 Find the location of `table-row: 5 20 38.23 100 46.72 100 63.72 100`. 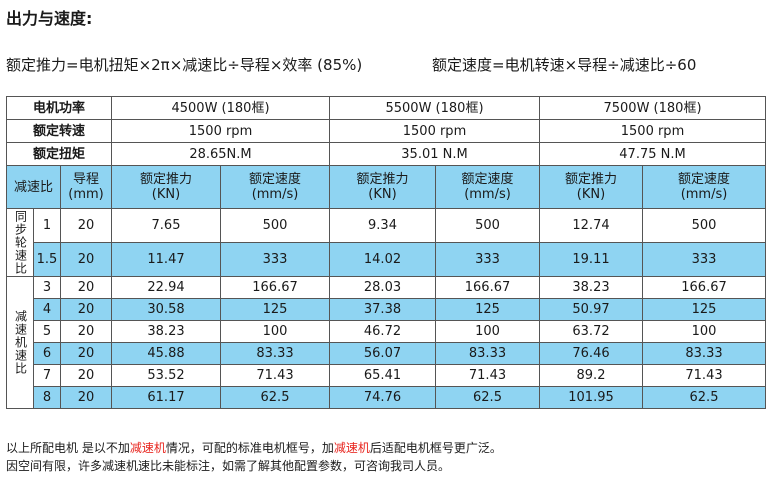

table-row: 5 20 38.23 100 46.72 100 63.72 100 is located at coordinates (386, 331).